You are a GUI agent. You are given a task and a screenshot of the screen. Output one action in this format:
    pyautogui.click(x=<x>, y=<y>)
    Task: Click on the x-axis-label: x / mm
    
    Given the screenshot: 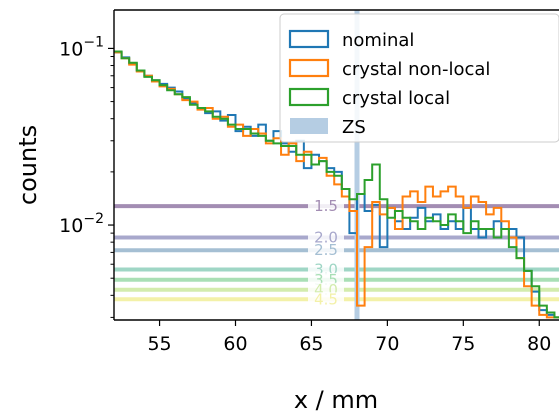 What is the action you would take?
    pyautogui.click(x=336, y=400)
    